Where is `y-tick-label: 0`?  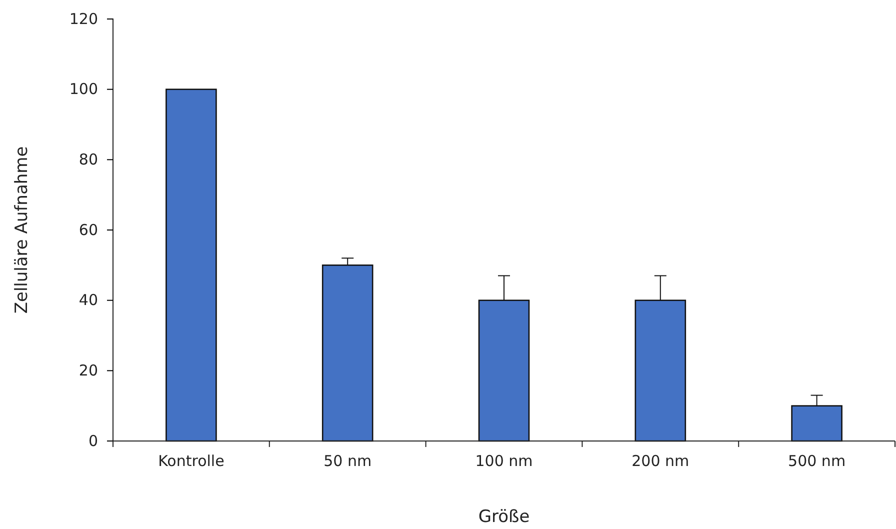 y-tick-label: 0 is located at coordinates (93, 441).